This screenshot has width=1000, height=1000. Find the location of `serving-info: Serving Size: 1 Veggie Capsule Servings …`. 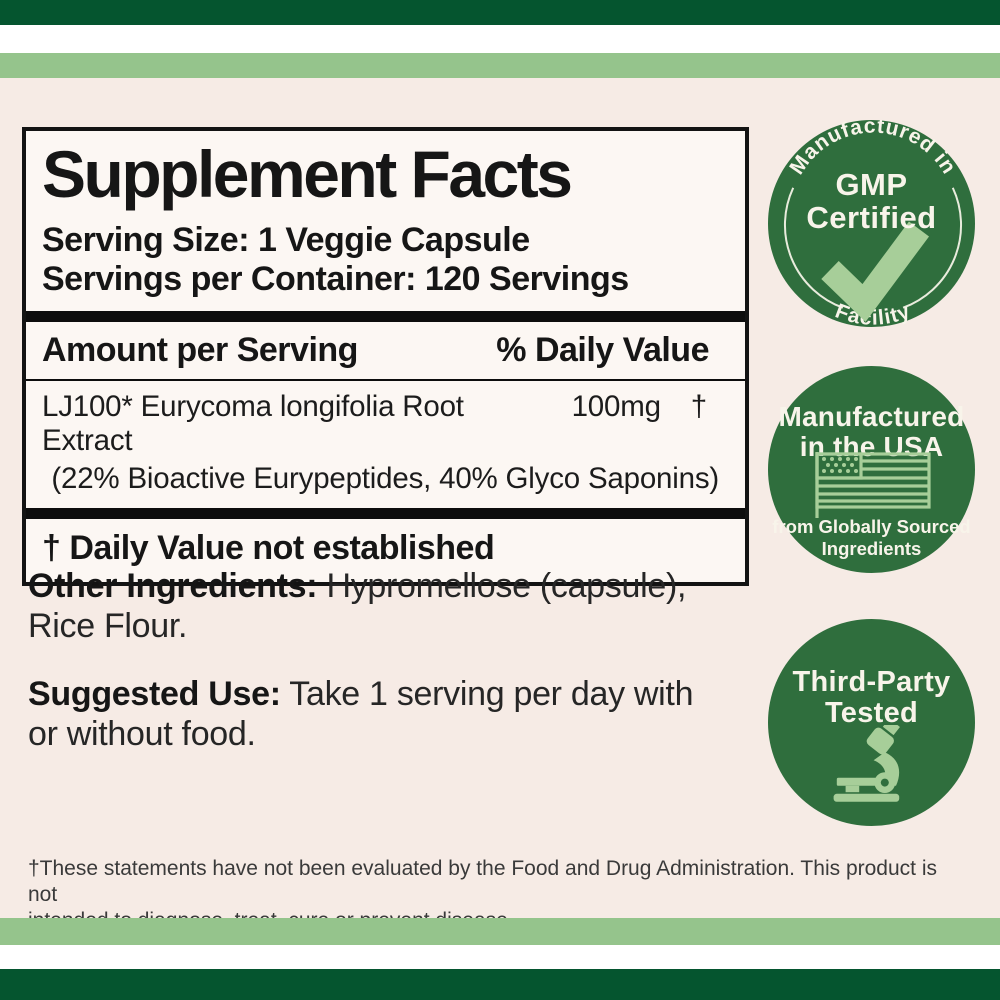

serving-info: Serving Size: 1 Veggie Capsule Servings … is located at coordinates (385, 259).